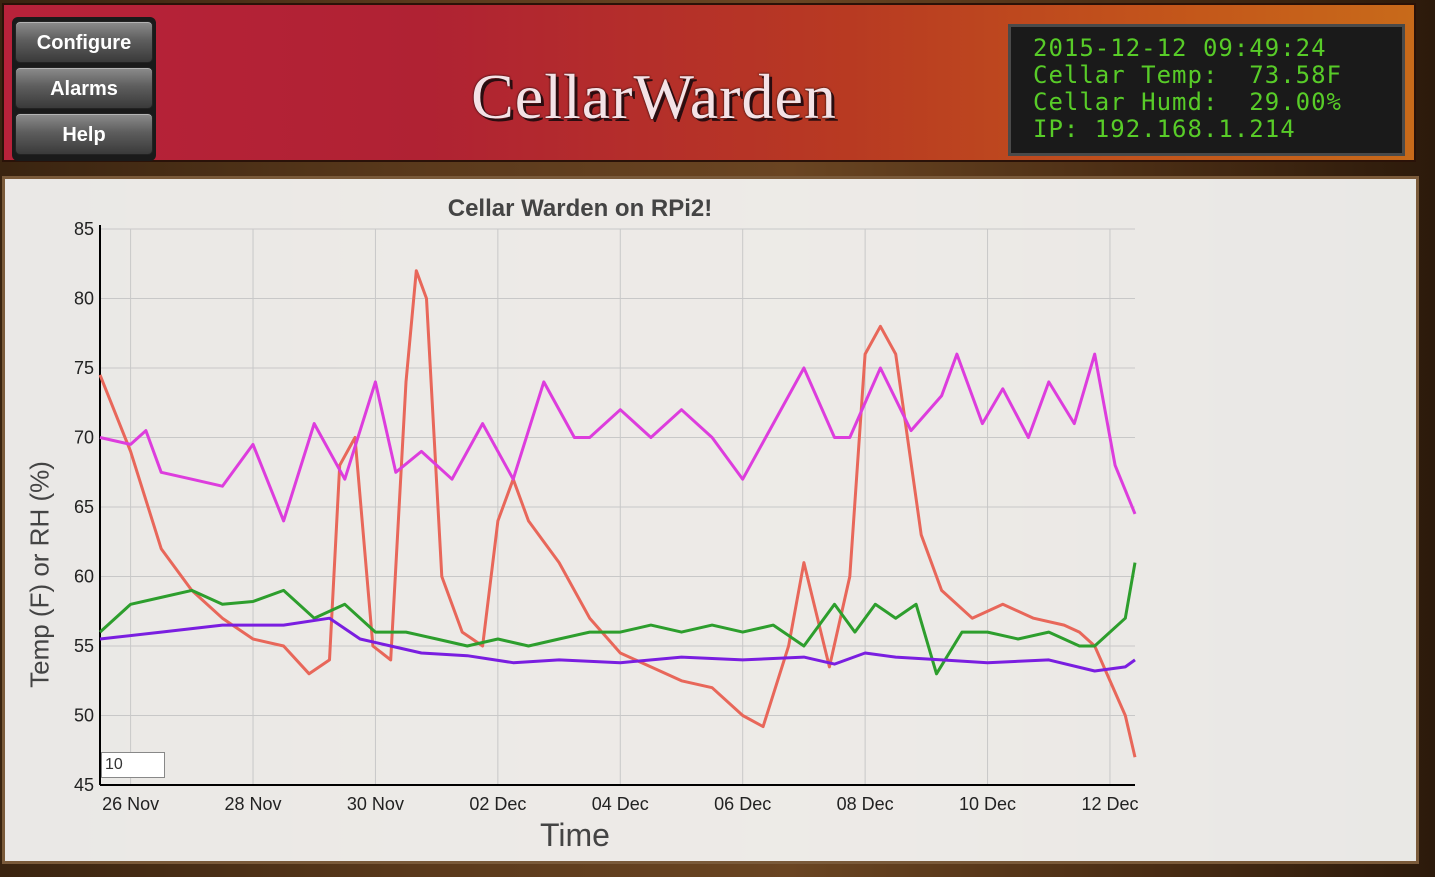  Describe the element at coordinates (375, 804) in the screenshot. I see `x-tick-label: 30 Nov` at that location.